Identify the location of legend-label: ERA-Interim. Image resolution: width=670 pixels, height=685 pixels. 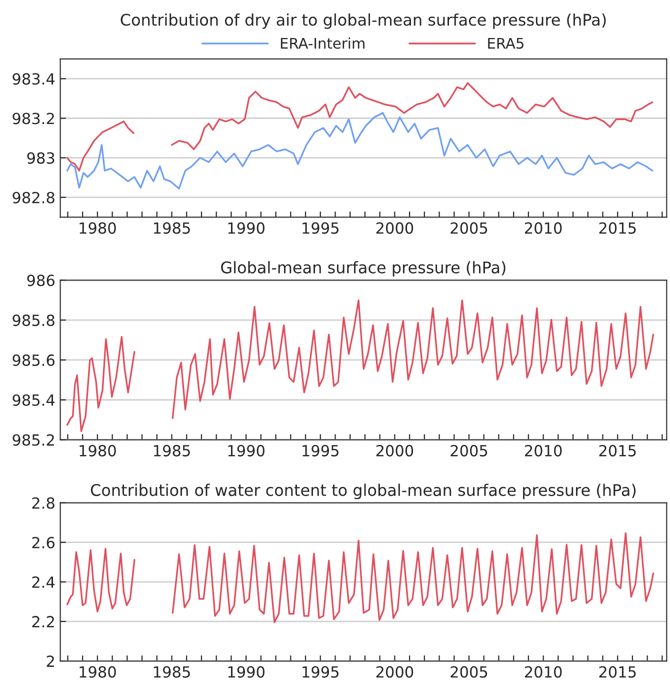
(322, 43).